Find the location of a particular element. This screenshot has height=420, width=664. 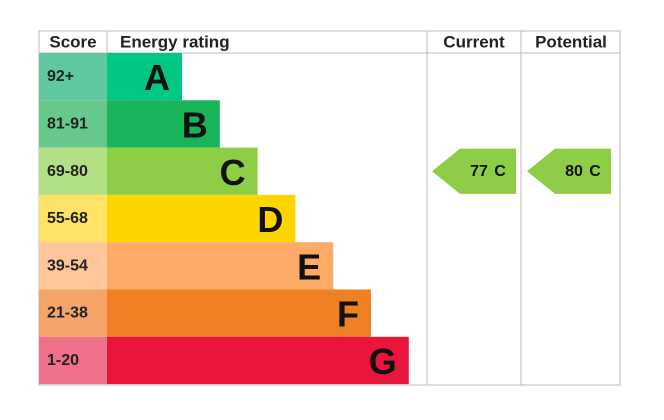

score-label: 21-38 is located at coordinates (67, 313).